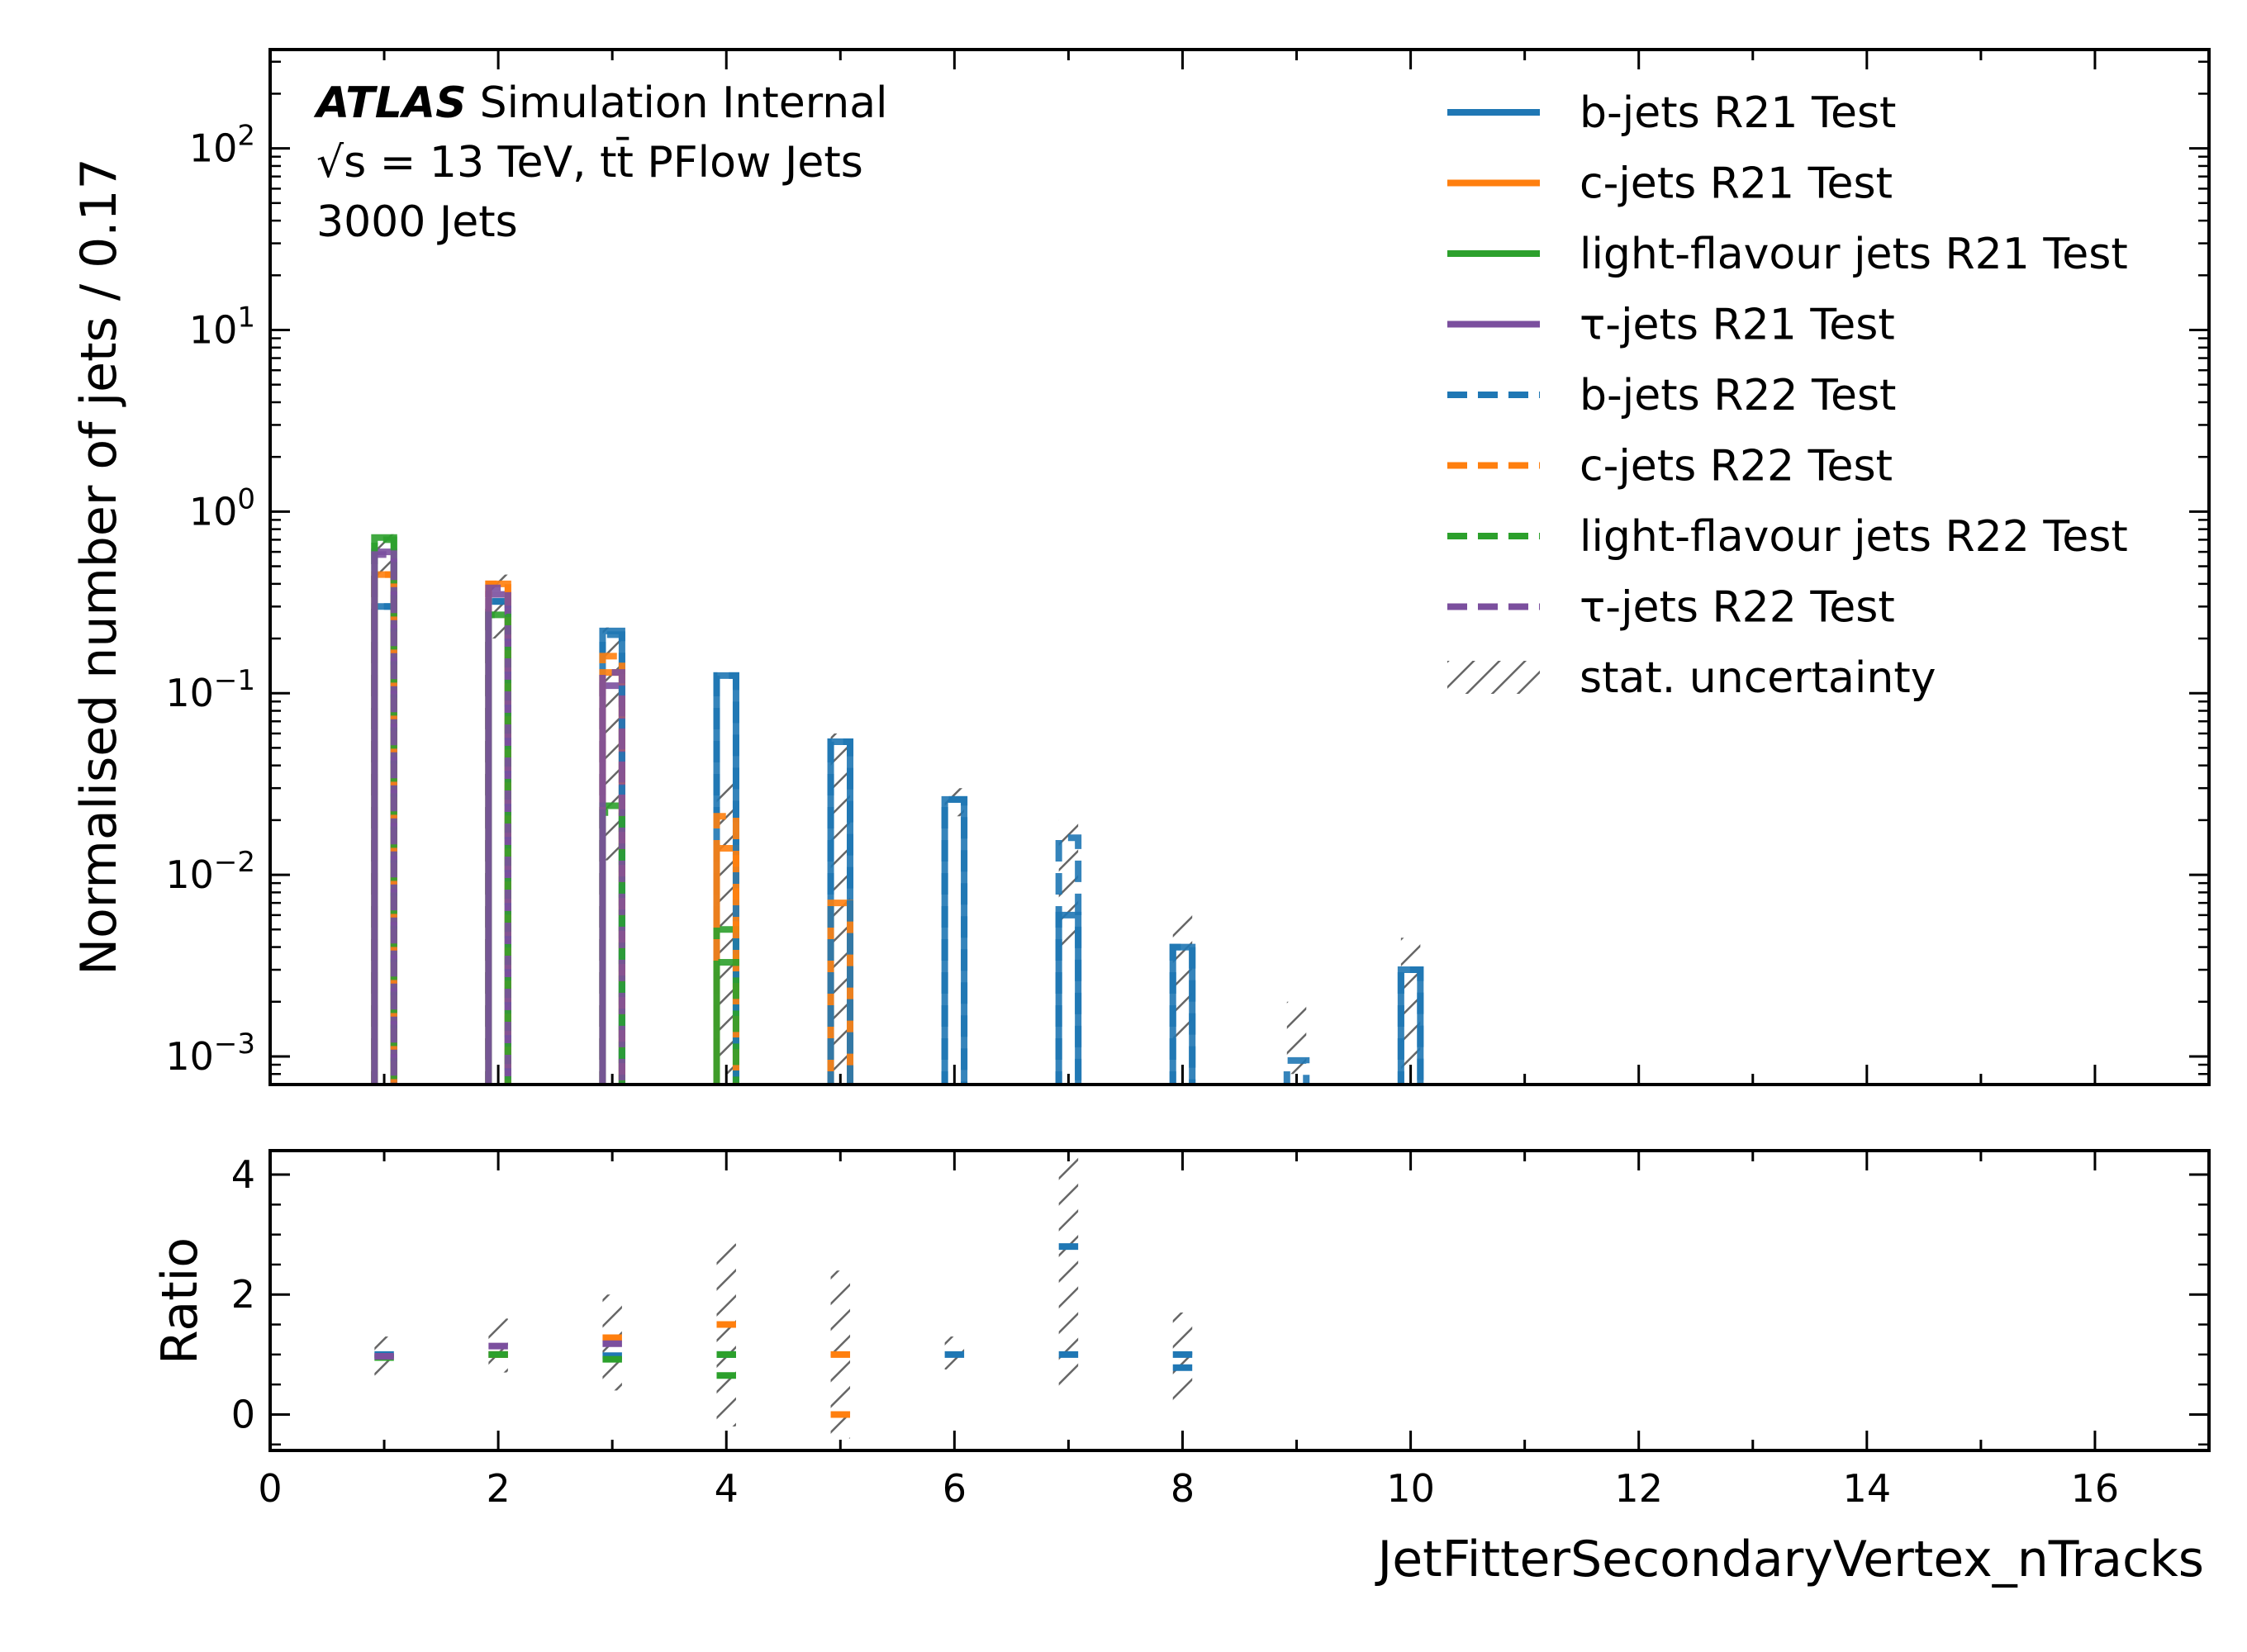 The image size is (2247, 1652). I want to click on legend-label: τ-jets R22 Test, so click(1737, 608).